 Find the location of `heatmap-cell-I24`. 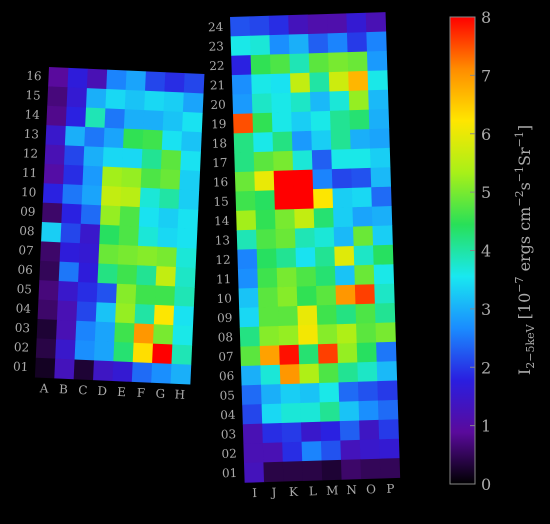

heatmap-cell-I24 is located at coordinates (240, 26).